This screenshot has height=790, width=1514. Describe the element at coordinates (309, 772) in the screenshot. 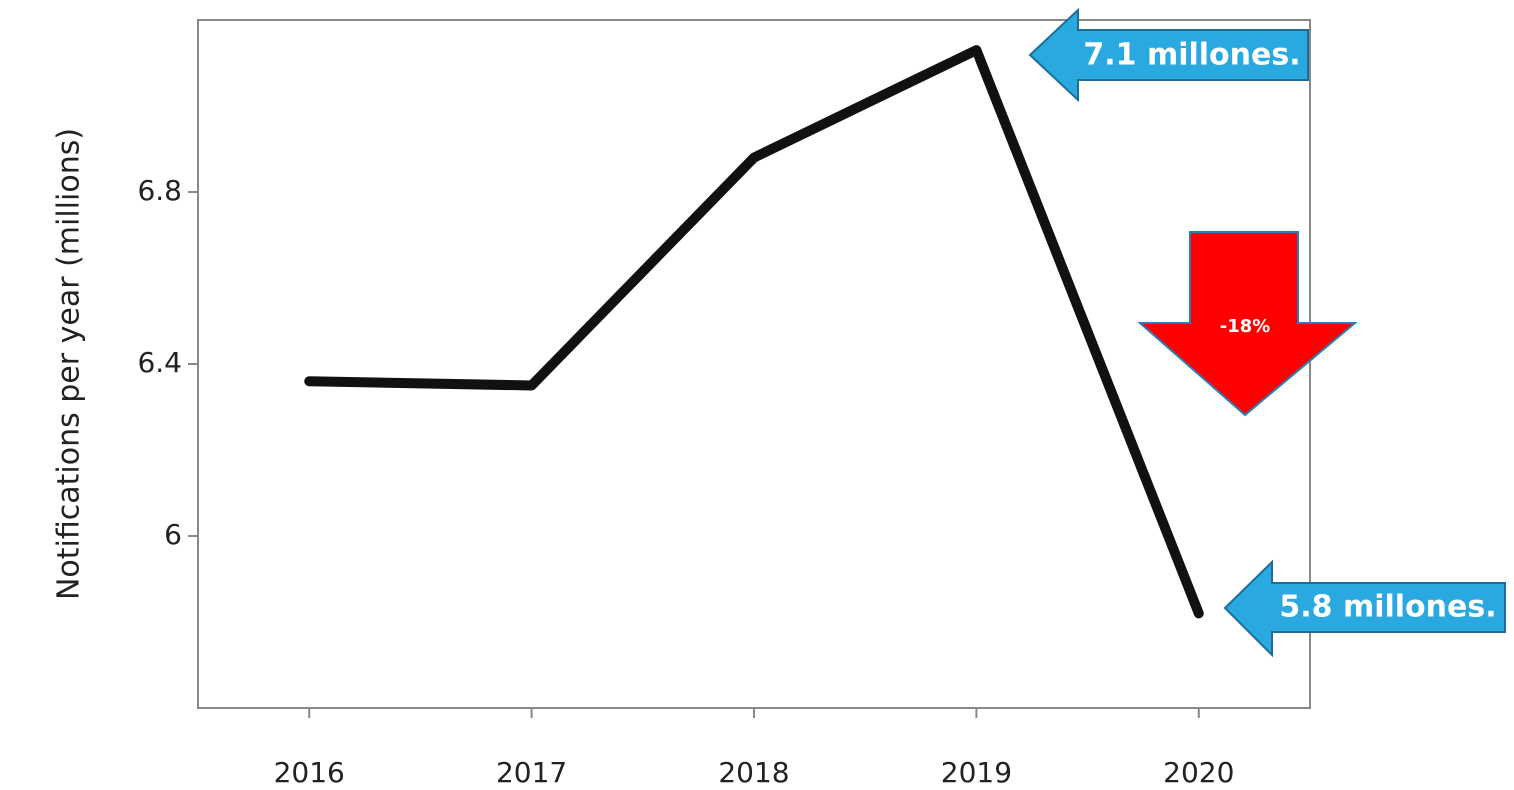

I see `x-tick-label: 2016` at that location.